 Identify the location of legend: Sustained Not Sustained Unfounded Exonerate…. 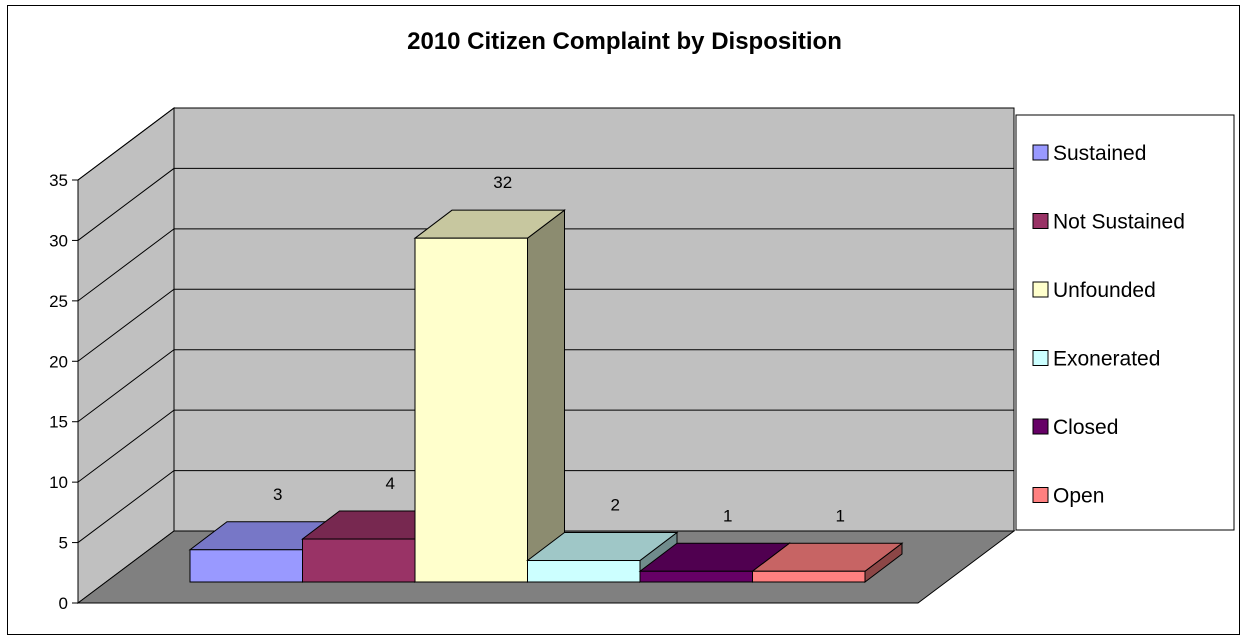
(1125, 322).